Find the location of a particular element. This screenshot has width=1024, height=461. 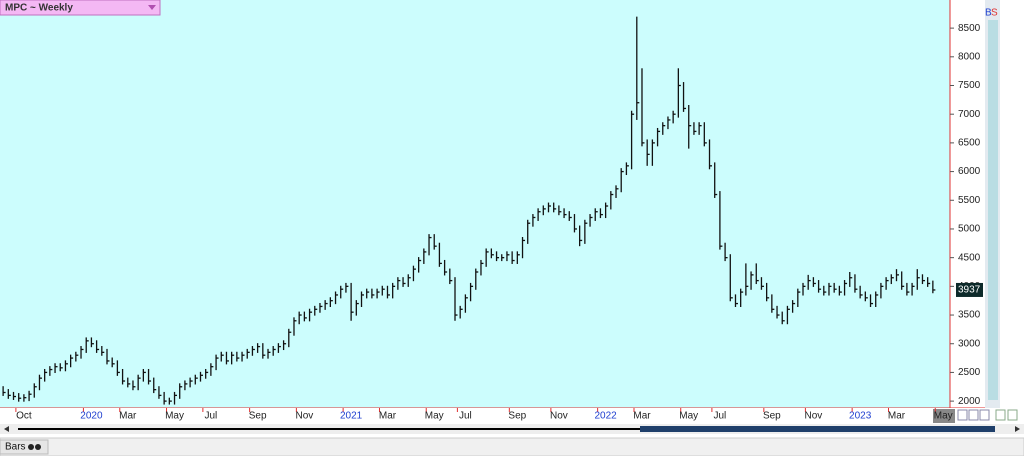

chart-title: MPC ~ Weekly is located at coordinates (39, 8).